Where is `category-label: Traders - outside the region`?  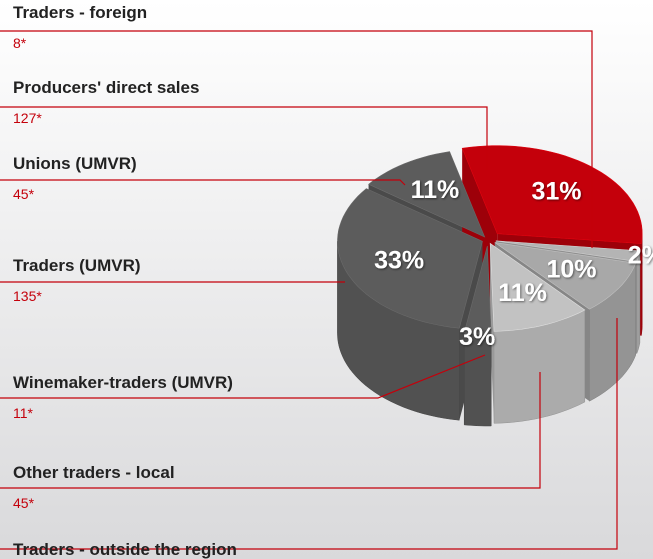
category-label: Traders - outside the region is located at coordinates (125, 549).